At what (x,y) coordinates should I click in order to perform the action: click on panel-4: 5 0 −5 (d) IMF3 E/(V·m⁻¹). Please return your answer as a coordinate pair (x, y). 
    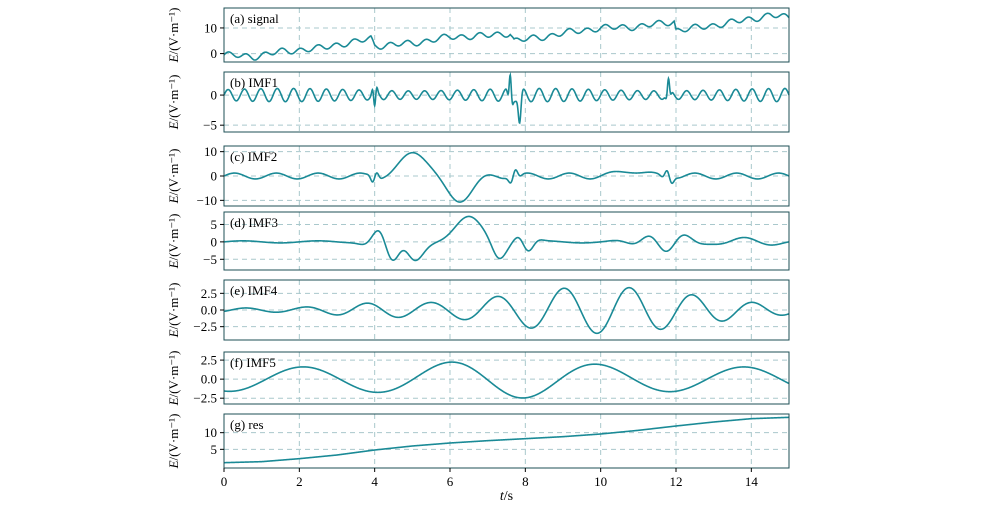
    Looking at the image, I should click on (478, 241).